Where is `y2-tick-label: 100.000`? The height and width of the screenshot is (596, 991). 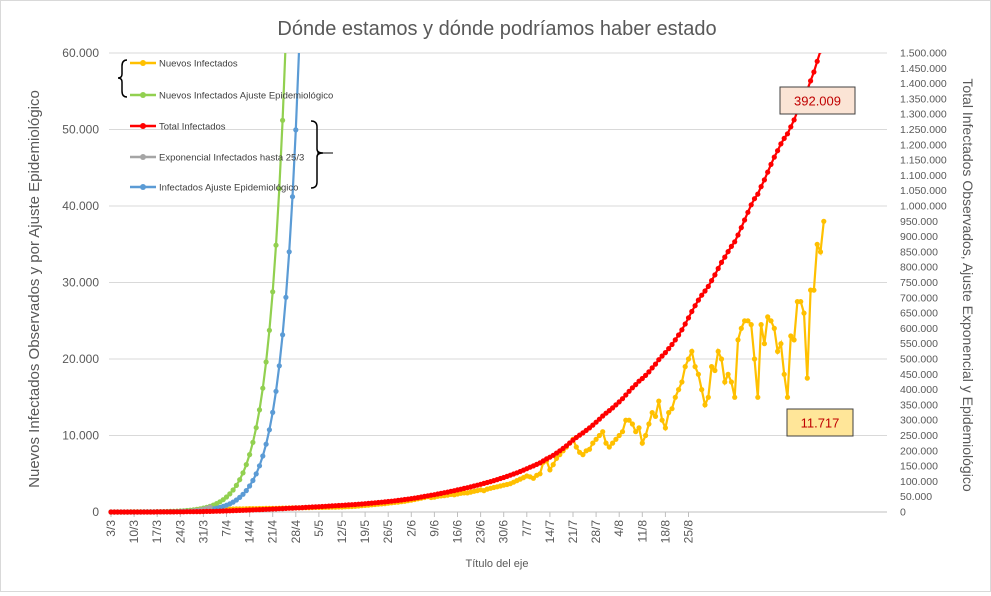 y2-tick-label: 100.000 is located at coordinates (919, 482).